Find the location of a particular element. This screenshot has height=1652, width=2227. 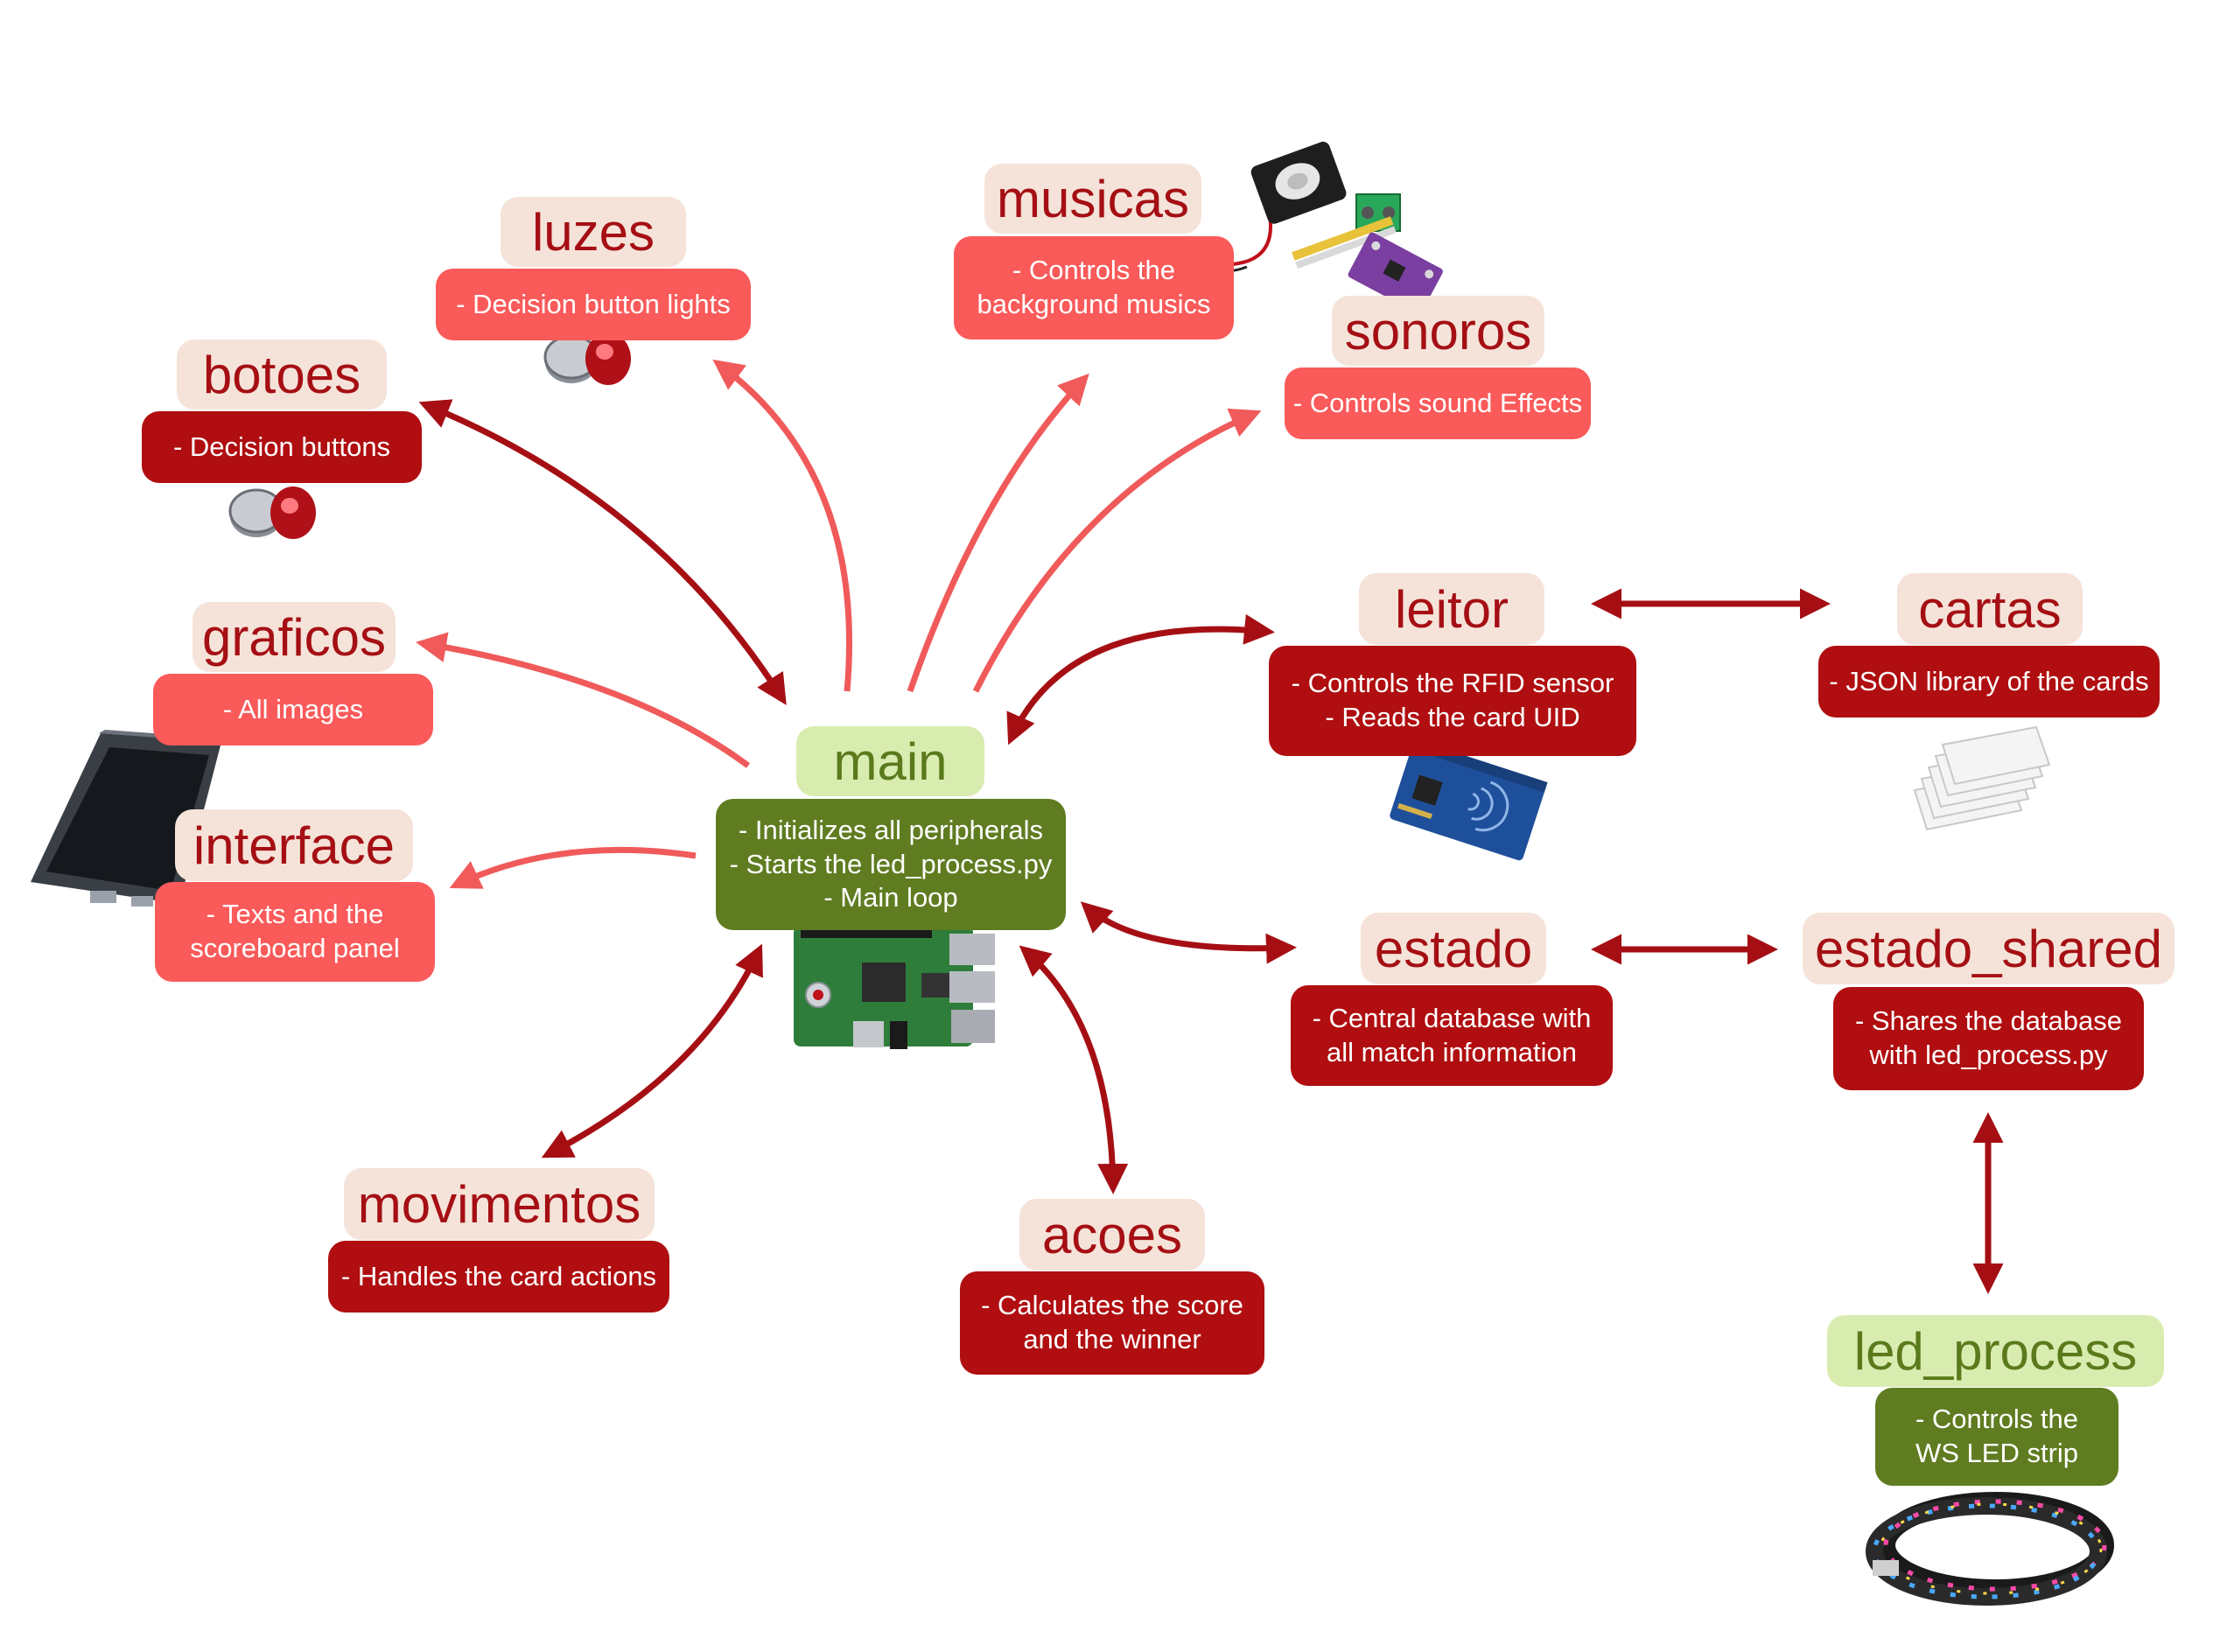

botoes-title: botoes is located at coordinates (282, 375).